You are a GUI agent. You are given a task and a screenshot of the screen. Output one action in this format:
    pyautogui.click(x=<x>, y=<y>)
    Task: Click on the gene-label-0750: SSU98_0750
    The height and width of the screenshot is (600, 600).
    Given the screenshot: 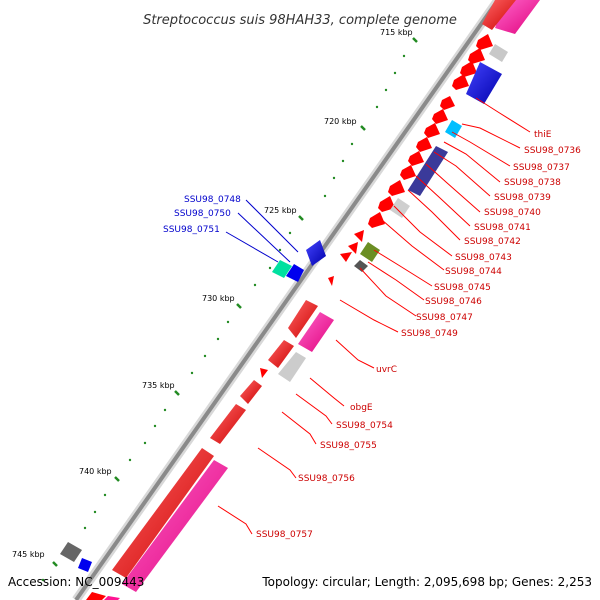 What is the action you would take?
    pyautogui.click(x=202, y=214)
    